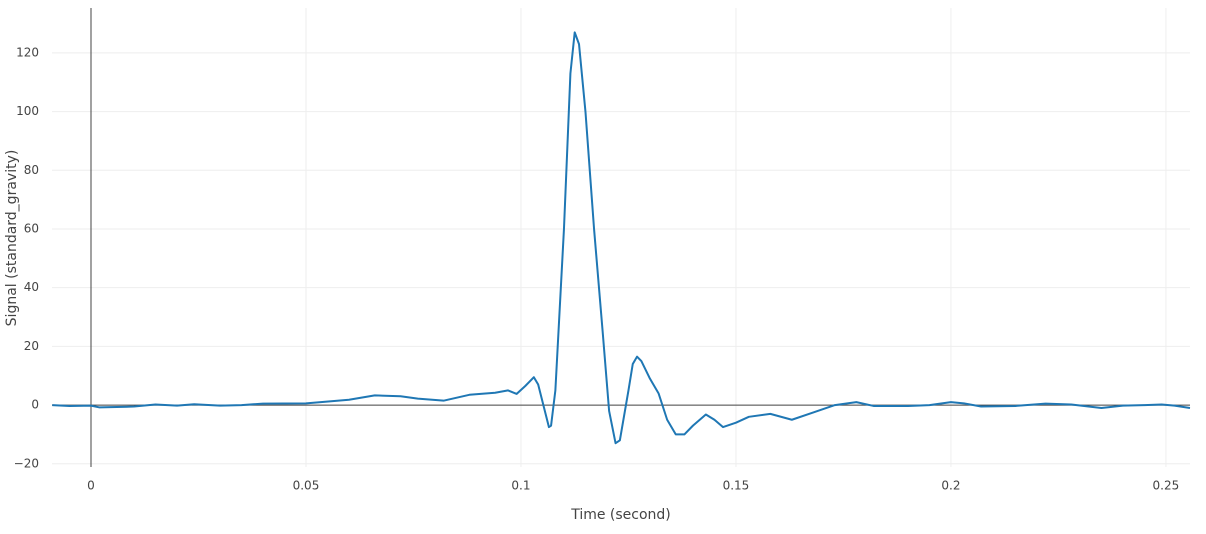 The height and width of the screenshot is (534, 1206). Describe the element at coordinates (736, 486) in the screenshot. I see `x-tick-label: 0.15` at that location.